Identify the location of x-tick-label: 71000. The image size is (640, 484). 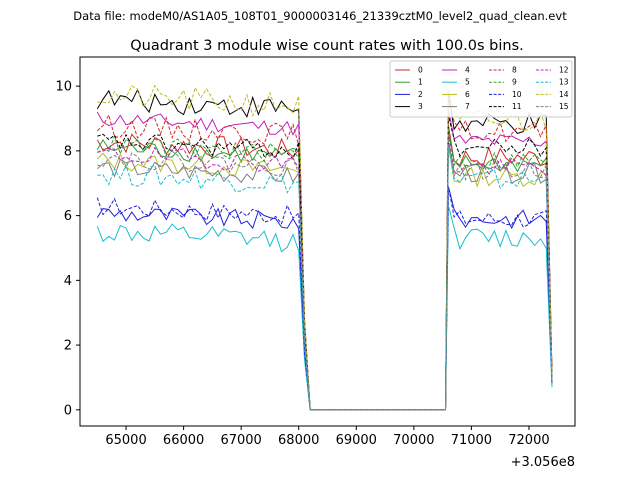
(471, 440).